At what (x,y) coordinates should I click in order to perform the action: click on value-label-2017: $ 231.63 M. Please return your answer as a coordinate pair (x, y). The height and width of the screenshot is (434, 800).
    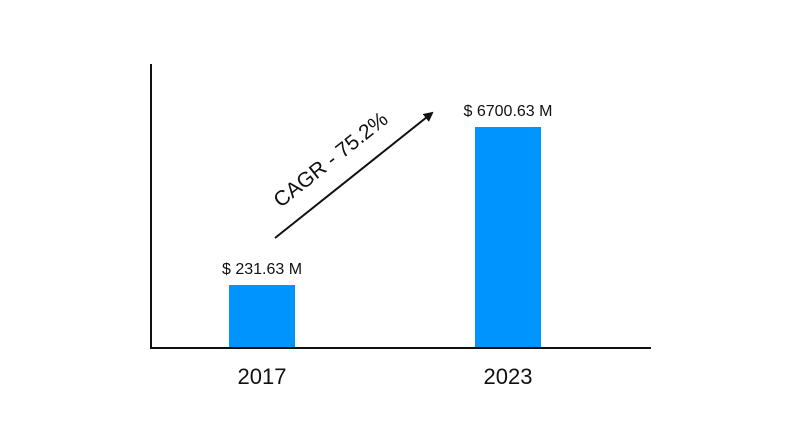
    Looking at the image, I should click on (262, 269).